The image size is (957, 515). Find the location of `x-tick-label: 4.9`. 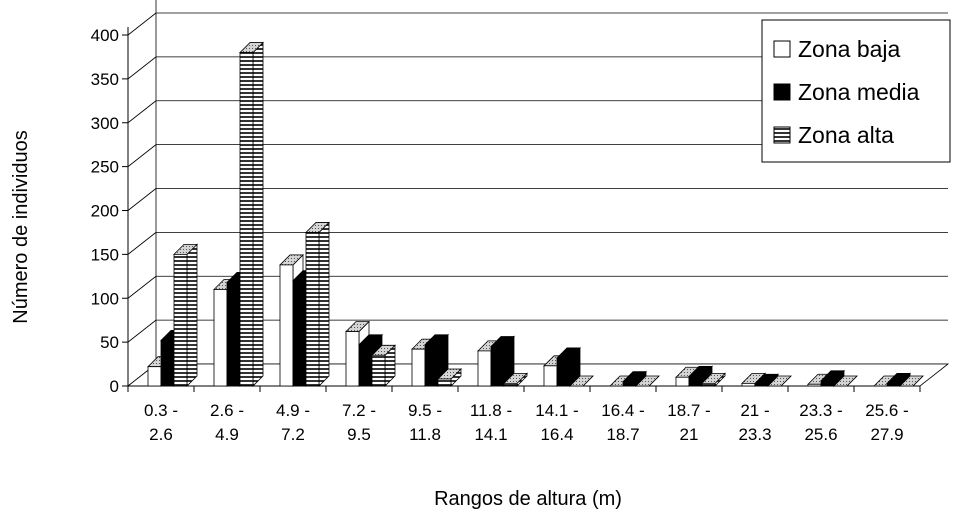

x-tick-label: 4.9 is located at coordinates (227, 434).